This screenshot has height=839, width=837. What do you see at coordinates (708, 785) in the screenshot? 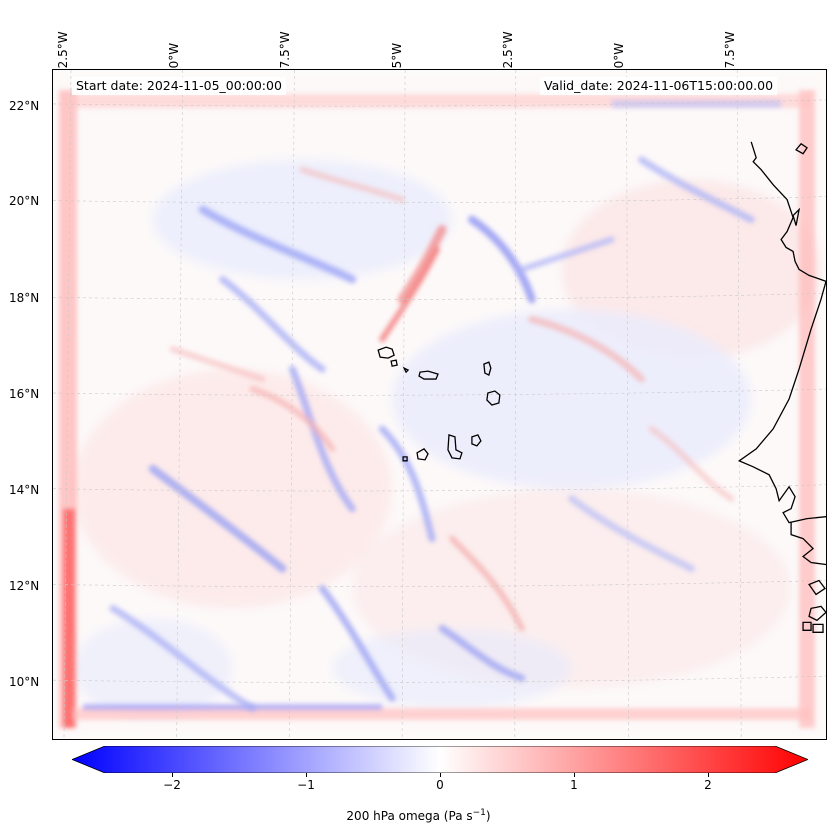
I see `colorbar-tick-label: 2` at bounding box center [708, 785].